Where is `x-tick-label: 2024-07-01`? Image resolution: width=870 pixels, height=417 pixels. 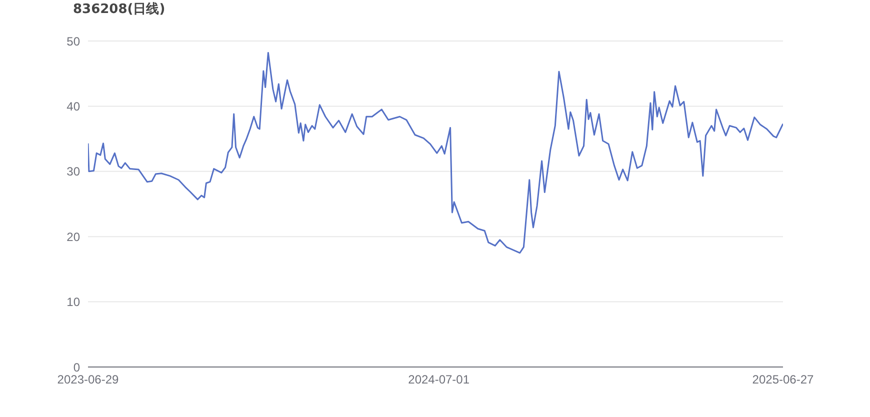
x-tick-label: 2024-07-01 is located at coordinates (439, 379).